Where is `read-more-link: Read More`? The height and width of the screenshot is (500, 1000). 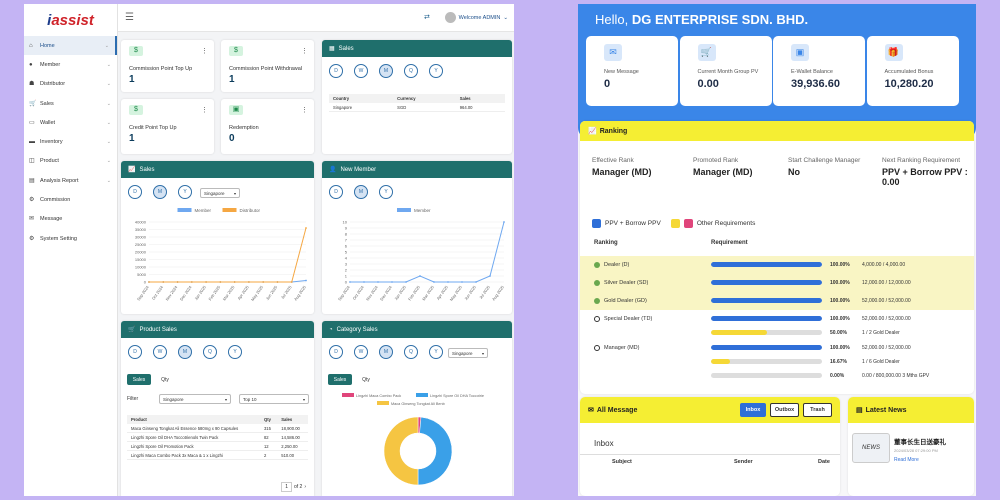 read-more-link: Read More is located at coordinates (906, 460).